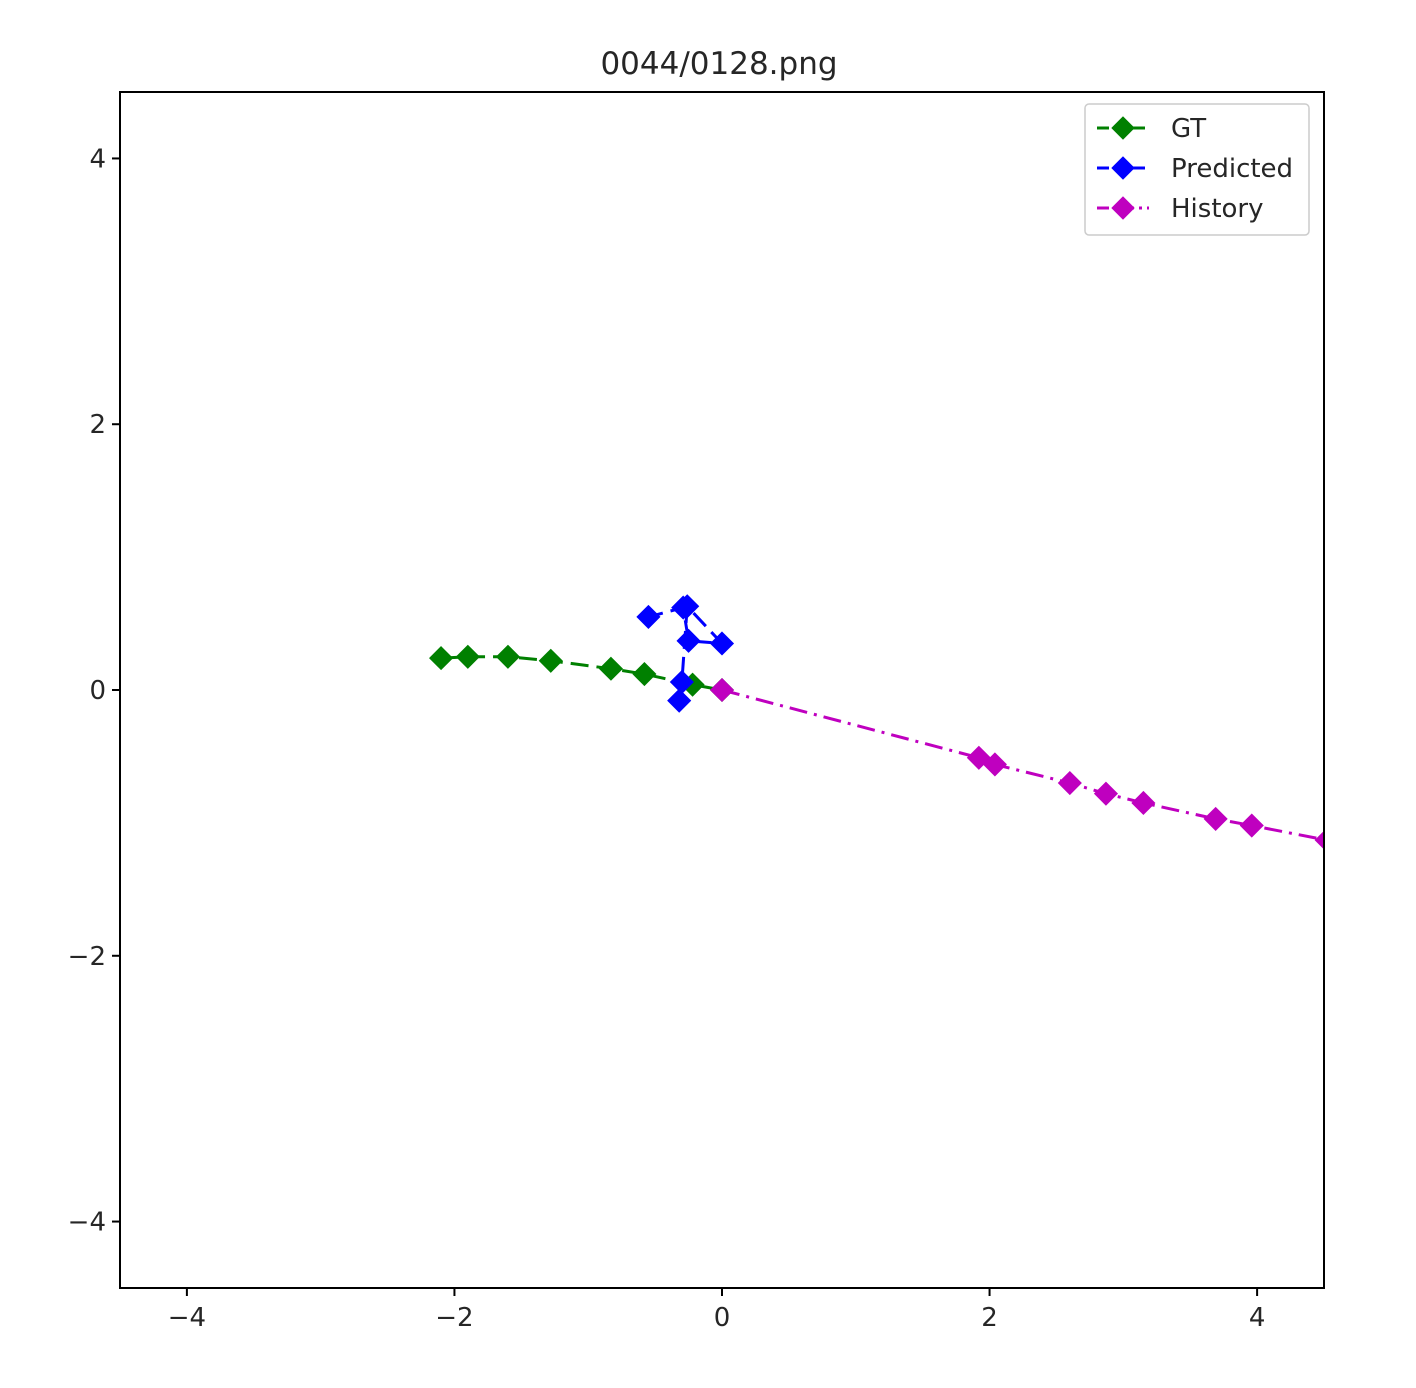 This screenshot has height=1388, width=1416. What do you see at coordinates (87, 1223) in the screenshot?
I see `y-tick-label: −4` at bounding box center [87, 1223].